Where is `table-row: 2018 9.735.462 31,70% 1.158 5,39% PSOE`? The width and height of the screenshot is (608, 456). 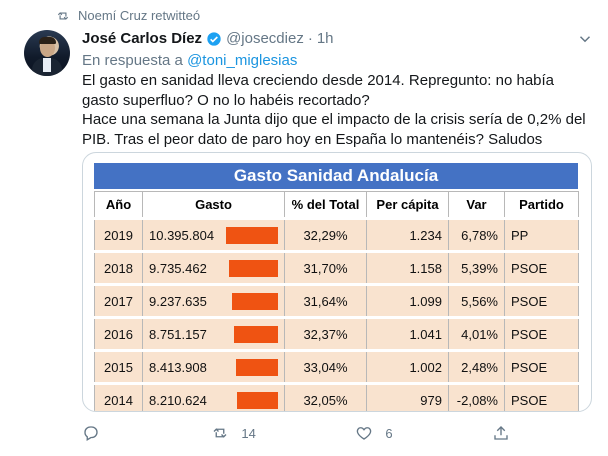
table-row: 2018 9.735.462 31,70% 1.158 5,39% PSOE is located at coordinates (336, 267).